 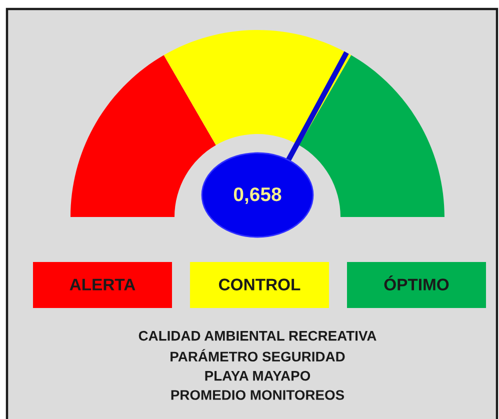 I want to click on legend-label: ALERTA, so click(x=103, y=284).